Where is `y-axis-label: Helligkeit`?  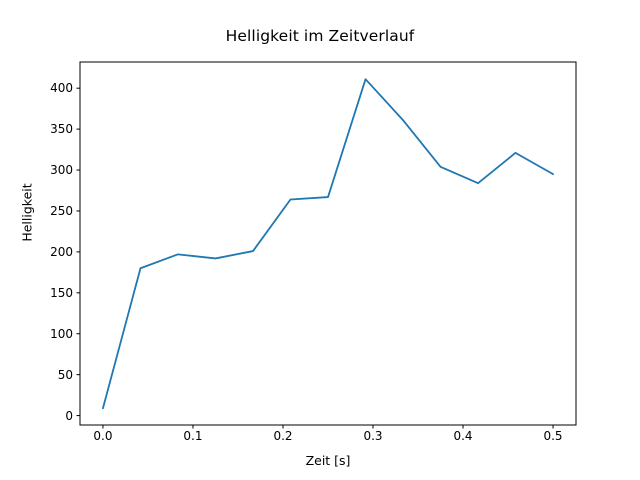
y-axis-label: Helligkeit is located at coordinates (27, 212).